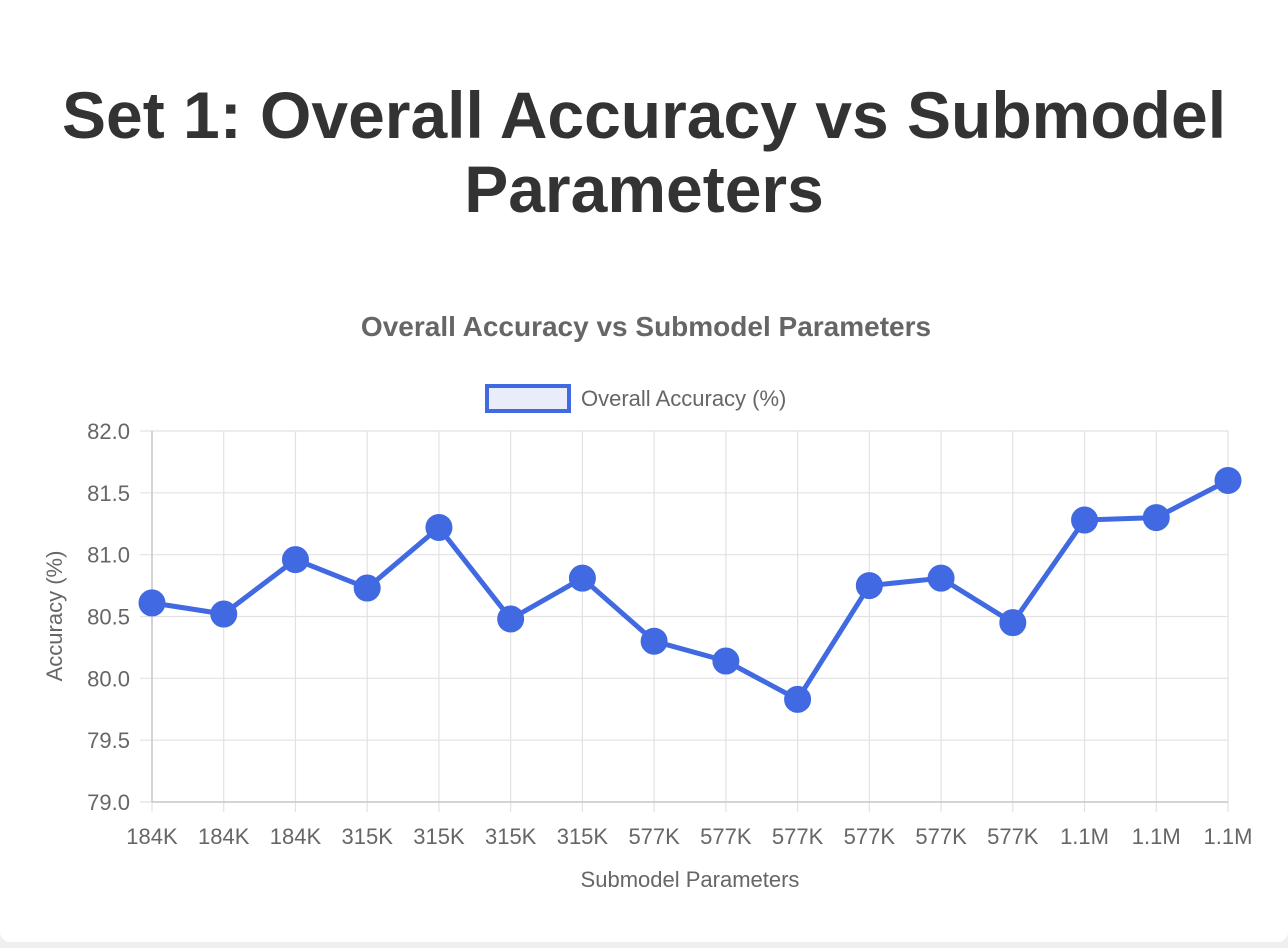 Image resolution: width=1288 pixels, height=948 pixels. I want to click on y-tick-label: 80.5, so click(108, 617).